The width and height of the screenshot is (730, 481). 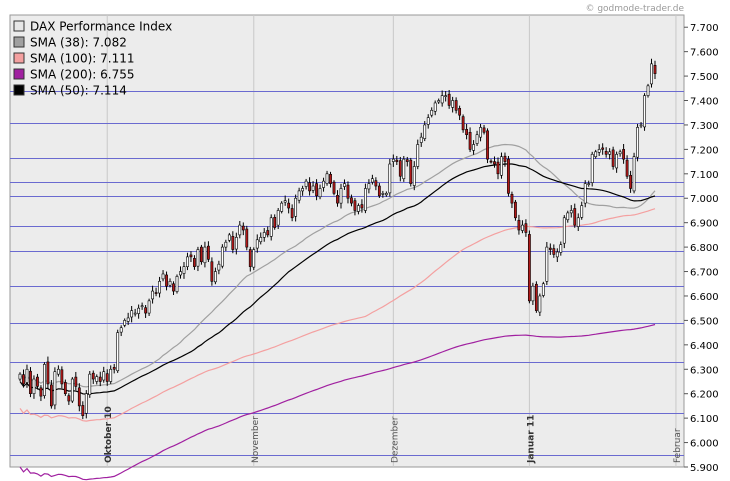 I want to click on y-tick-label: 7.000, so click(x=704, y=199).